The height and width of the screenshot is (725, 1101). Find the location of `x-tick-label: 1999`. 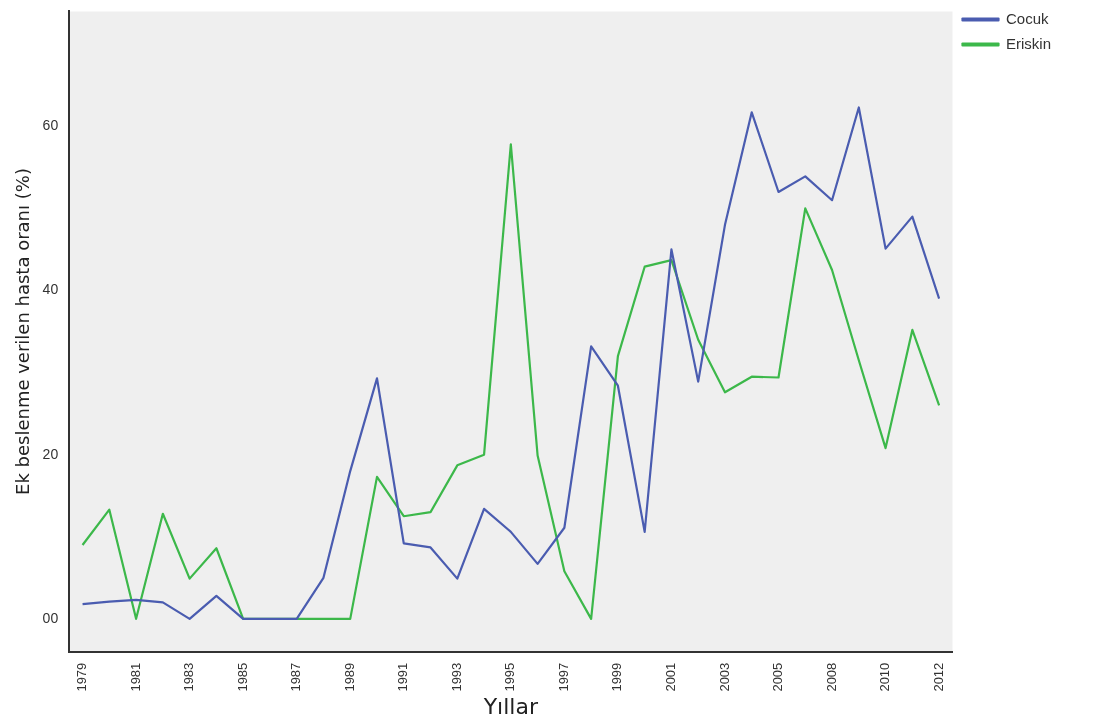

x-tick-label: 1999 is located at coordinates (617, 677).